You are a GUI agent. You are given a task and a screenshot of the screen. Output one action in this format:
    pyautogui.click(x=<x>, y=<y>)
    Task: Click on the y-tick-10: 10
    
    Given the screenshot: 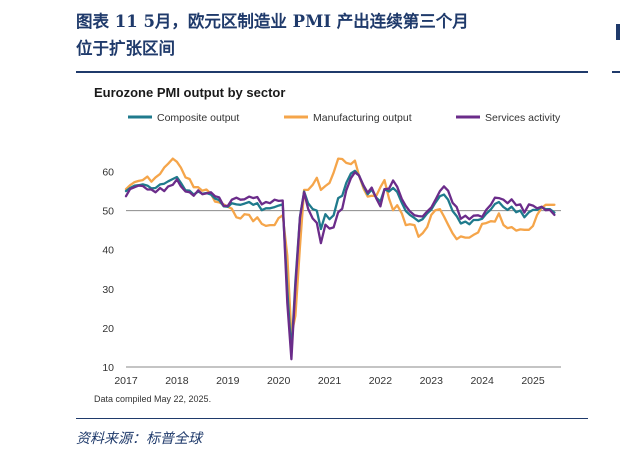 What is the action you would take?
    pyautogui.click(x=108, y=368)
    